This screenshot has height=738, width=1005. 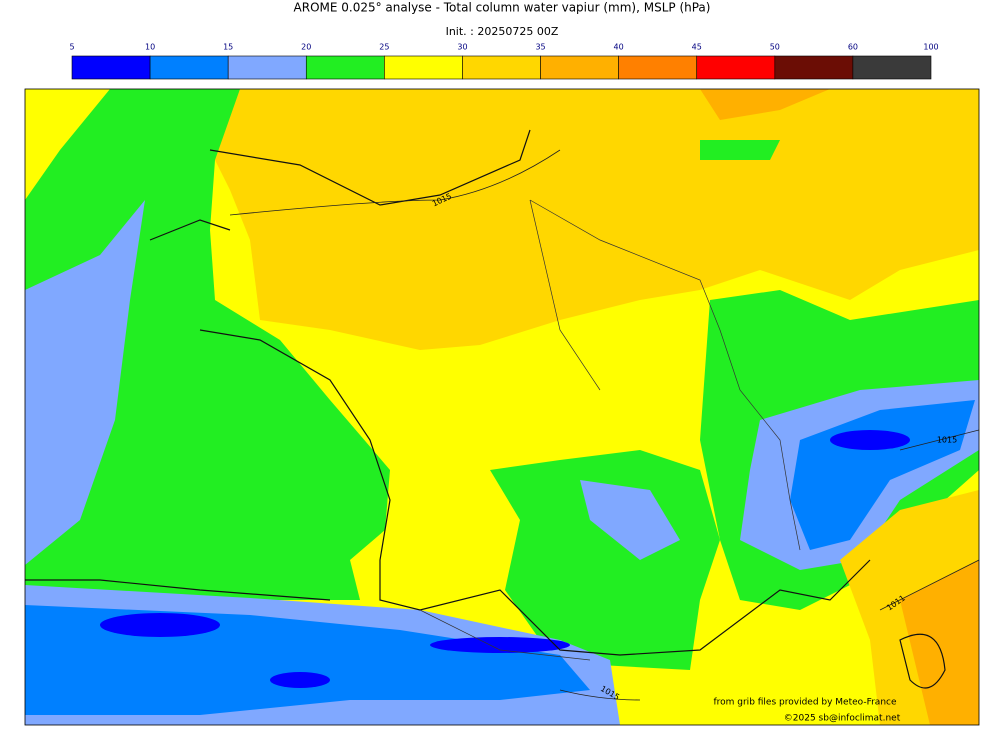 I want to click on credit: ©2025 sb@infoclimat.net, so click(x=842, y=719).